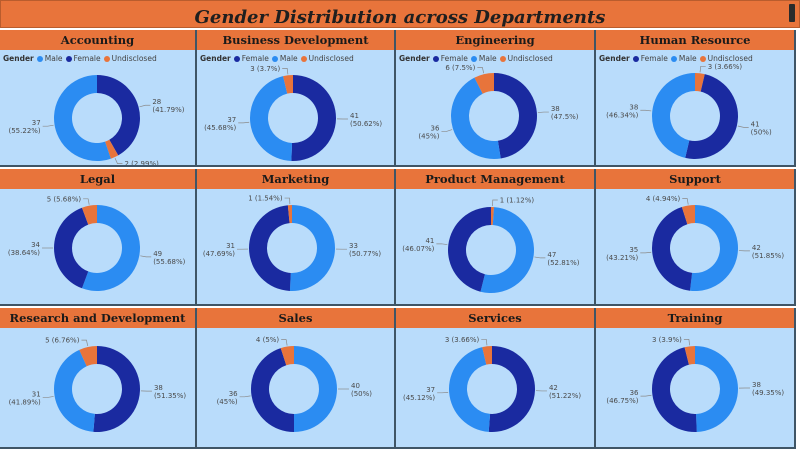 Image resolution: width=800 pixels, height=451 pixels. I want to click on data-label-undisclosed: 3 (3.7%), so click(265, 69).